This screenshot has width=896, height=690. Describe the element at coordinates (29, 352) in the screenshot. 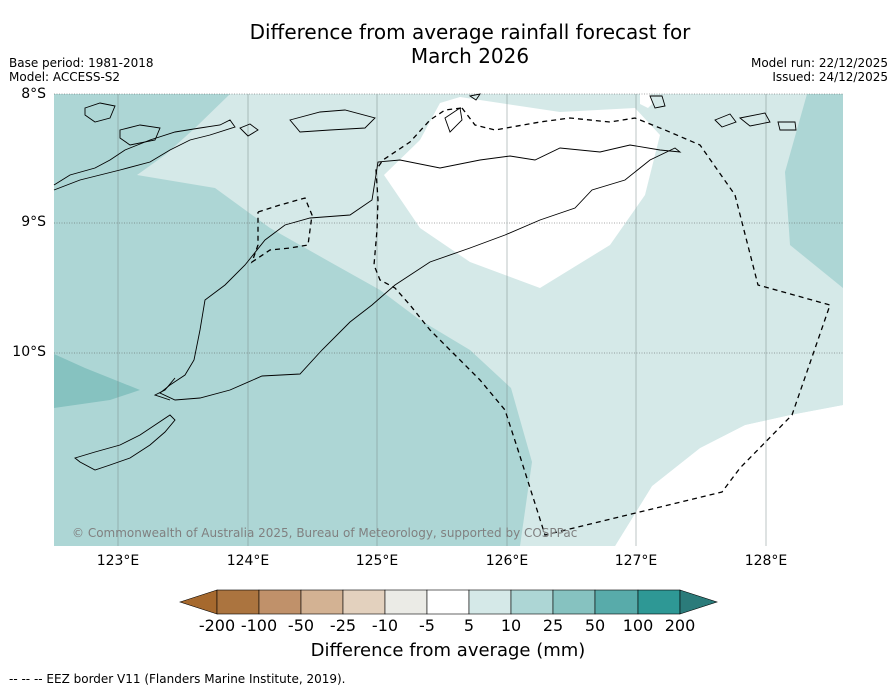

I see `lat-label-10s: 10°S` at that location.